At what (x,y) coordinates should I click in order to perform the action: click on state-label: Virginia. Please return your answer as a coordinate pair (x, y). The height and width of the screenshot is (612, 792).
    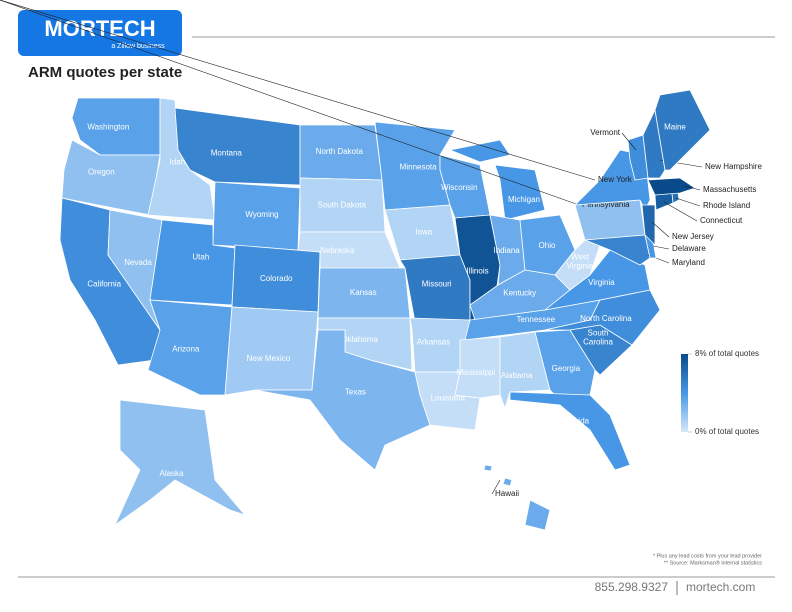
    Looking at the image, I should click on (601, 282).